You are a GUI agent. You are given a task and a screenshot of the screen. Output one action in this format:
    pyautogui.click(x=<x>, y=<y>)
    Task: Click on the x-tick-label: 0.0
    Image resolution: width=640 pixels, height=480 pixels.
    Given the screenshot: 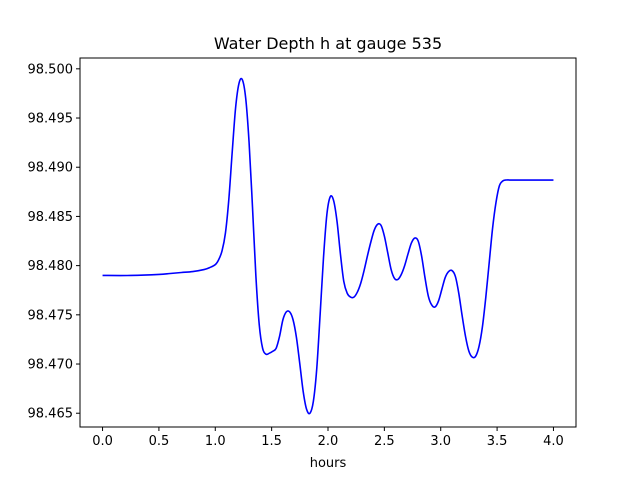 What is the action you would take?
    pyautogui.click(x=102, y=441)
    